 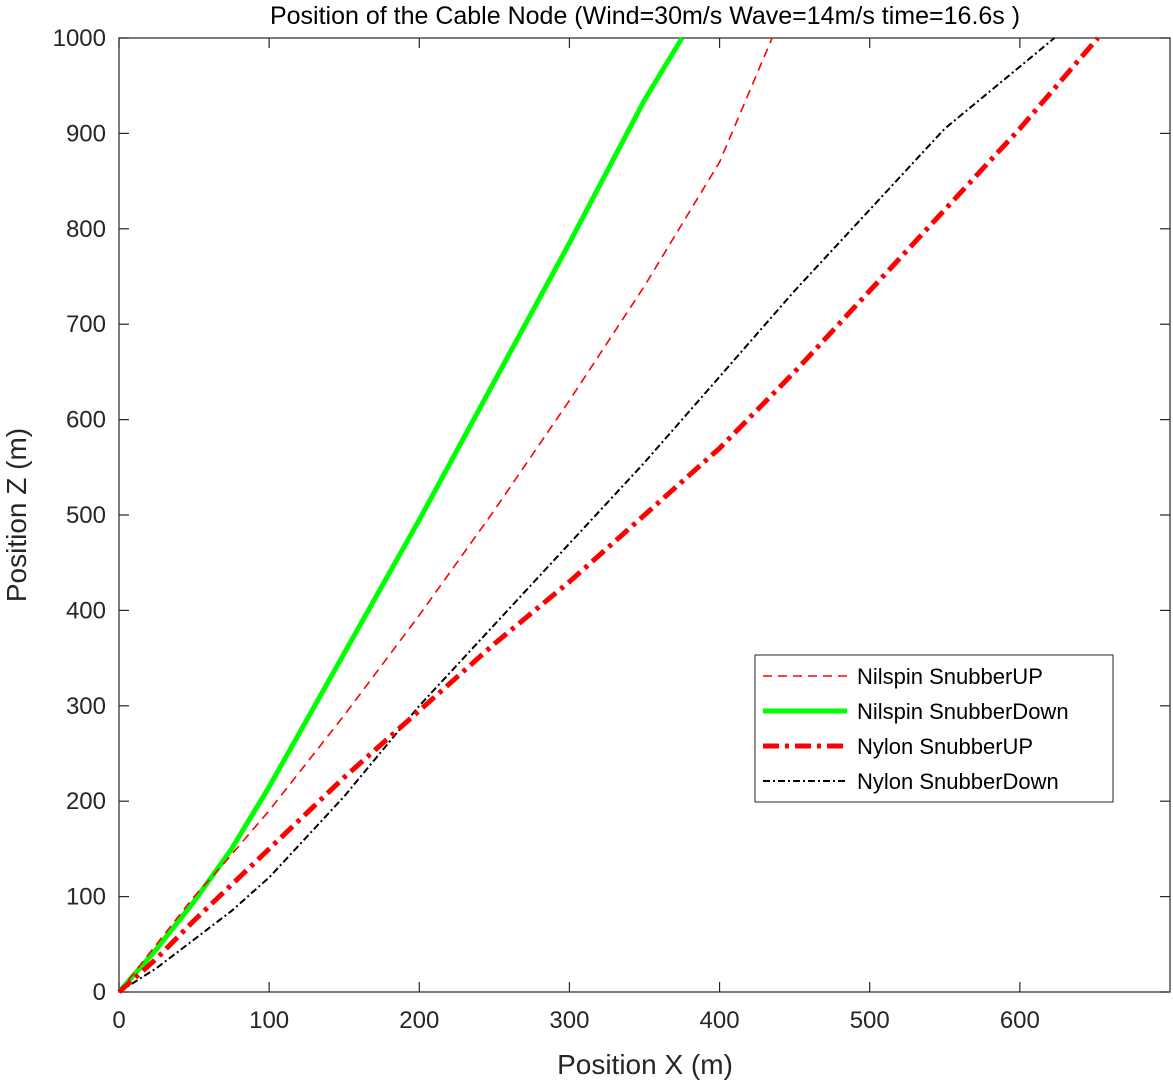 I want to click on legend-label: Nylon SnubberDown, so click(x=958, y=781).